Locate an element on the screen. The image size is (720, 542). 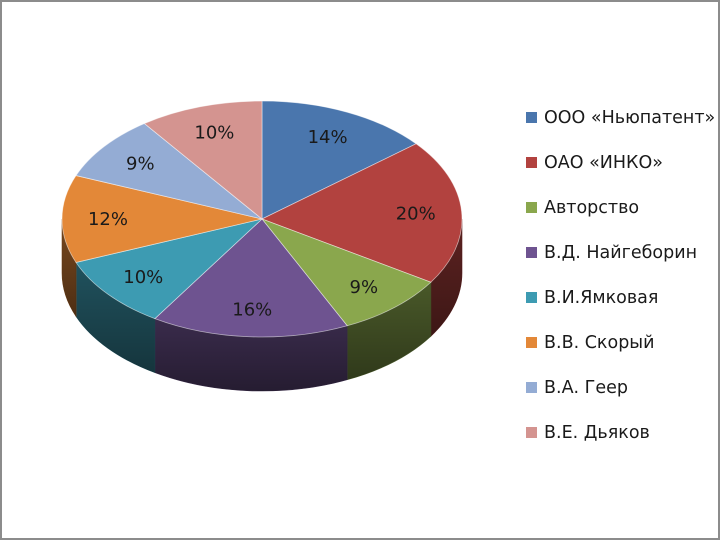
legend-item-avtorstvo: Авторство is located at coordinates (621, 207).